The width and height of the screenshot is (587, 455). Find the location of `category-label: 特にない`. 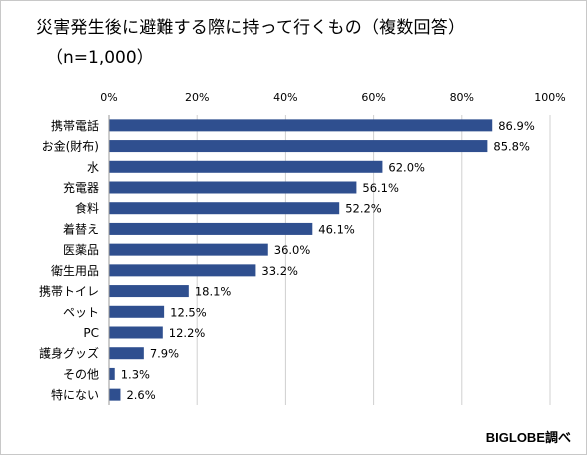

category-label: 特にない is located at coordinates (75, 394).